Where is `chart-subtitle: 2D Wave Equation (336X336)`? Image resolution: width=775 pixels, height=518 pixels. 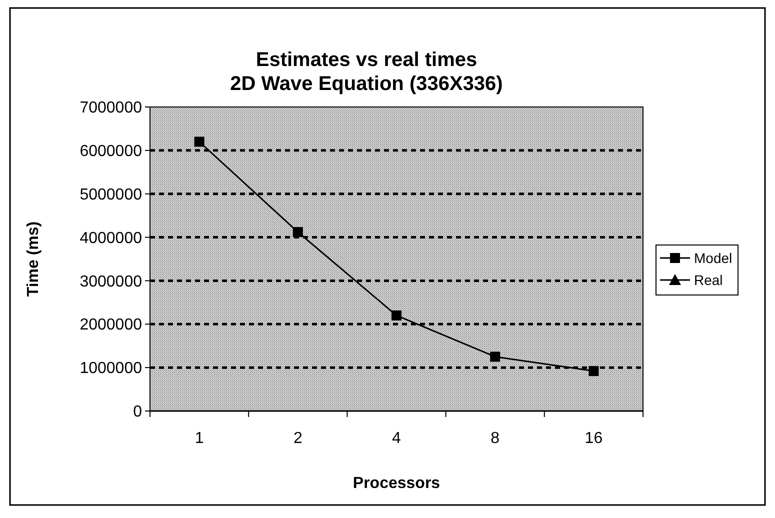
chart-subtitle: 2D Wave Equation (336X336) is located at coordinates (366, 84).